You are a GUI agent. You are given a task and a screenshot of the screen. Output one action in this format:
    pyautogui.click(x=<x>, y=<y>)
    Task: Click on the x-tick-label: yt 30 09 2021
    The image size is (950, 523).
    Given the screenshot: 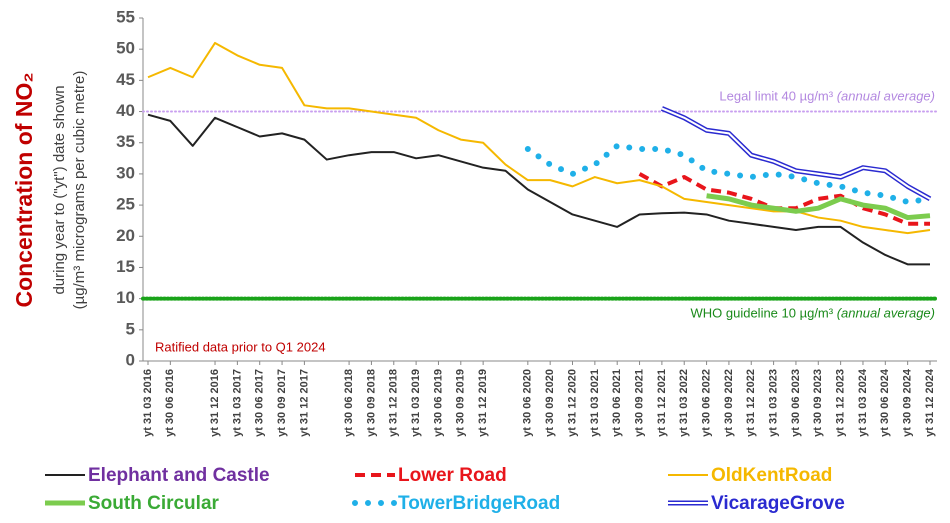 What is the action you would take?
    pyautogui.click(x=639, y=403)
    